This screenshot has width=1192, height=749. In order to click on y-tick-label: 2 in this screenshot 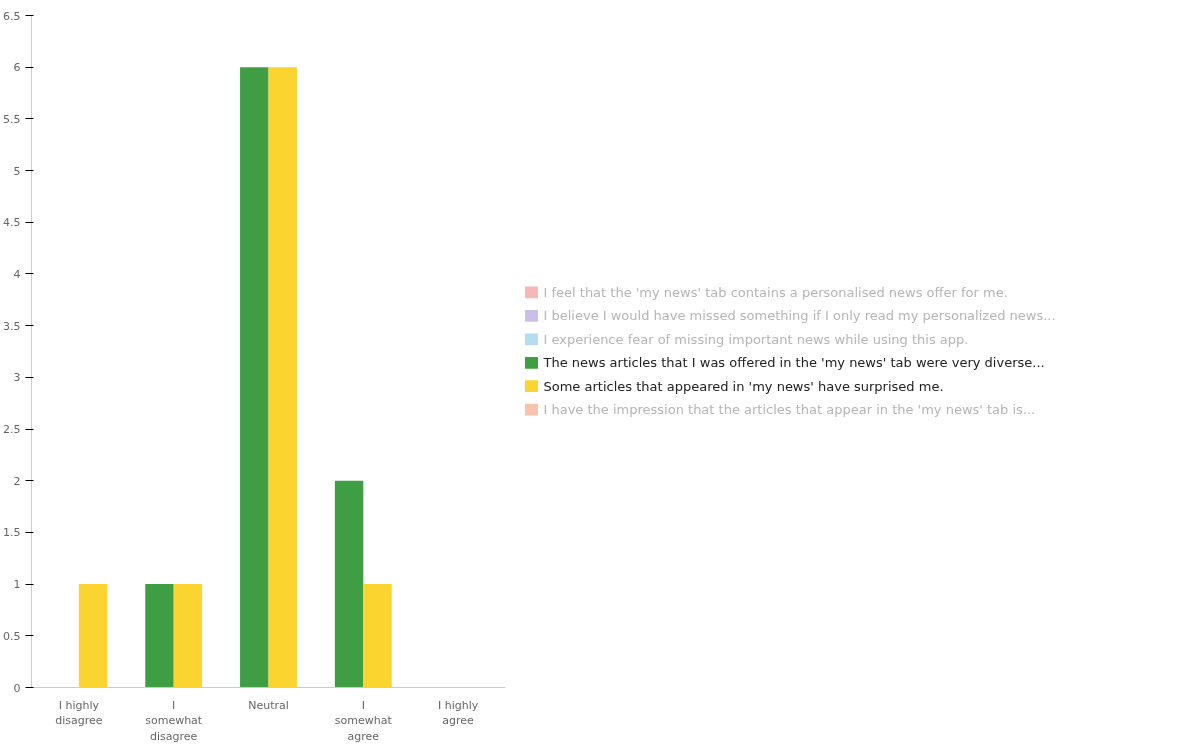, I will do `click(17, 481)`.